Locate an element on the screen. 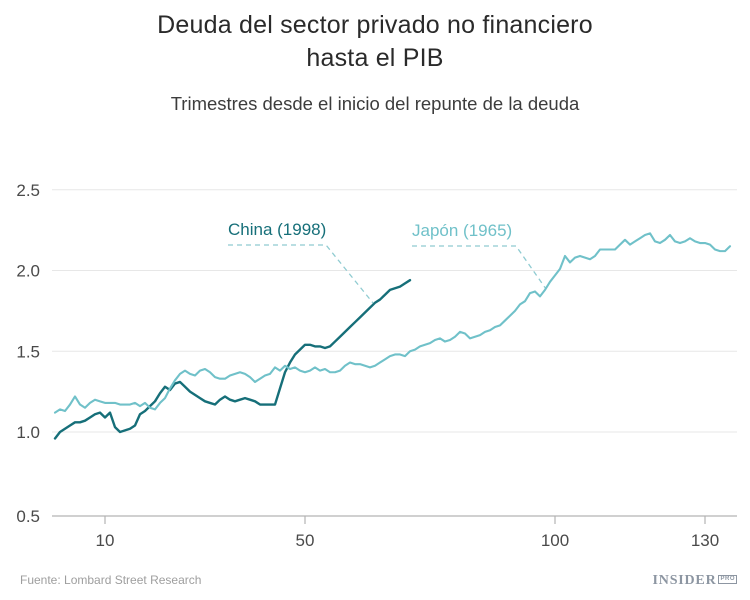  chart-title-line2: hasta el PIB is located at coordinates (375, 58).